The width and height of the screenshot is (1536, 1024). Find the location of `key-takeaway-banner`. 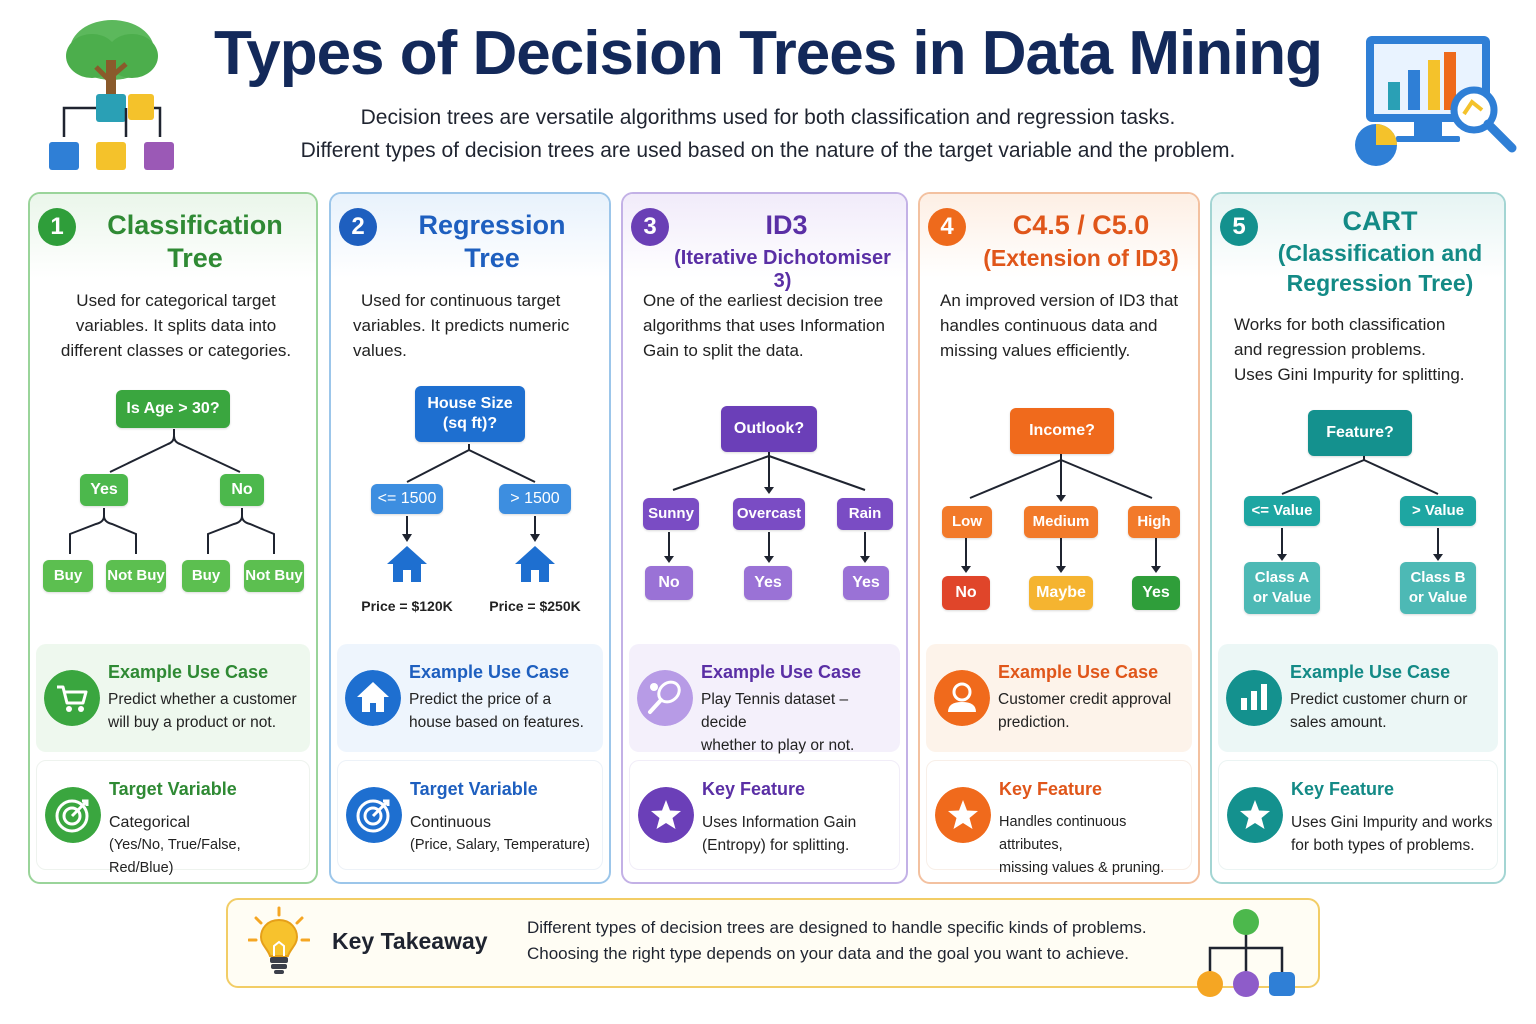

key-takeaway-banner is located at coordinates (773, 943).